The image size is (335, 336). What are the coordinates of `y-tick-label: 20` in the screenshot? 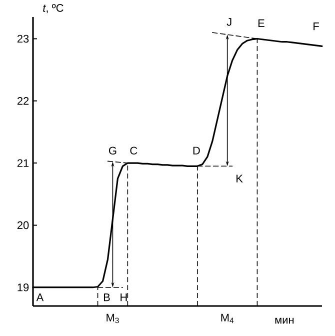 It's located at (23, 225).